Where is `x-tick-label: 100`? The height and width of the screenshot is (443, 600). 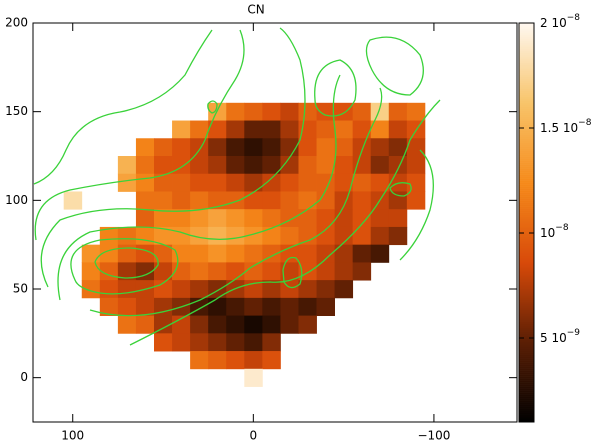 x-tick-label: 100 is located at coordinates (72, 436).